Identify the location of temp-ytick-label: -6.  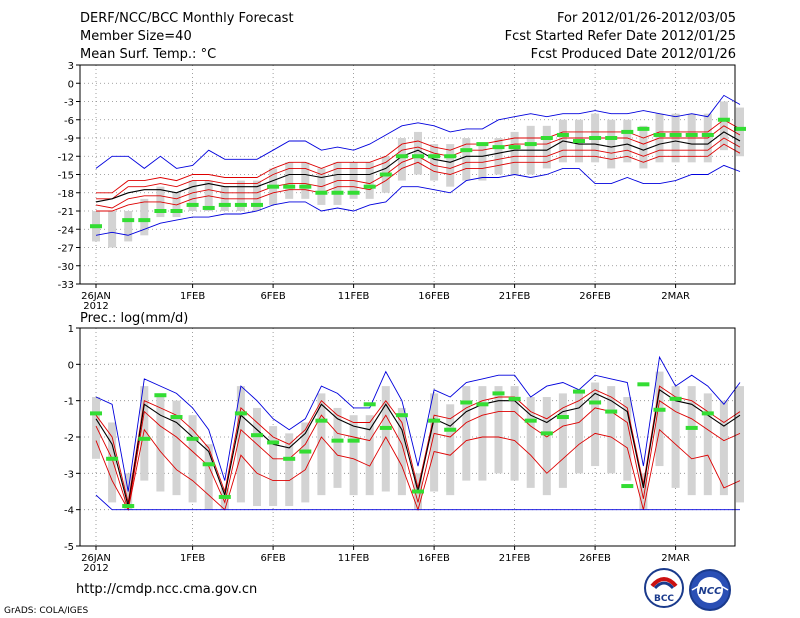
(69, 121).